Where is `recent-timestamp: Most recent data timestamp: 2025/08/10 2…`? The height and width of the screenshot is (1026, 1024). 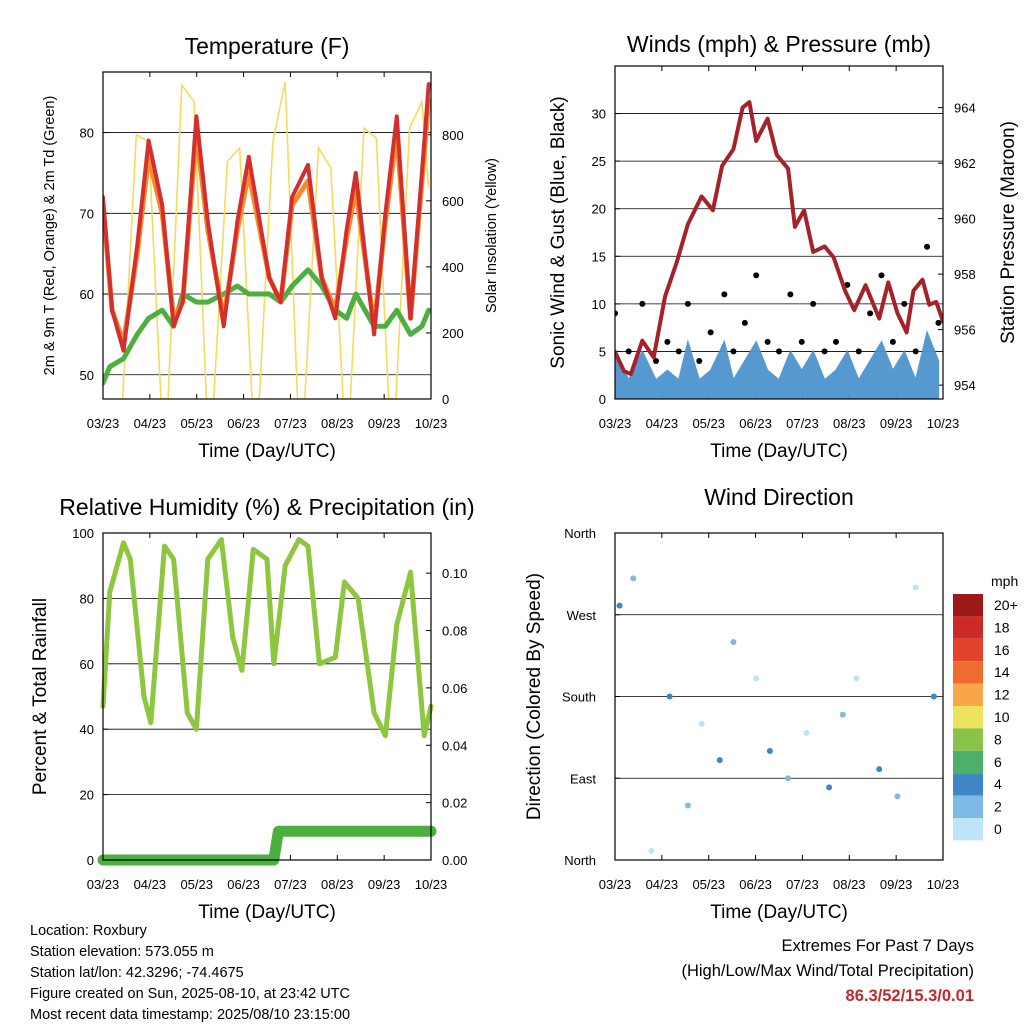 recent-timestamp: Most recent data timestamp: 2025/08/10 2… is located at coordinates (190, 1015).